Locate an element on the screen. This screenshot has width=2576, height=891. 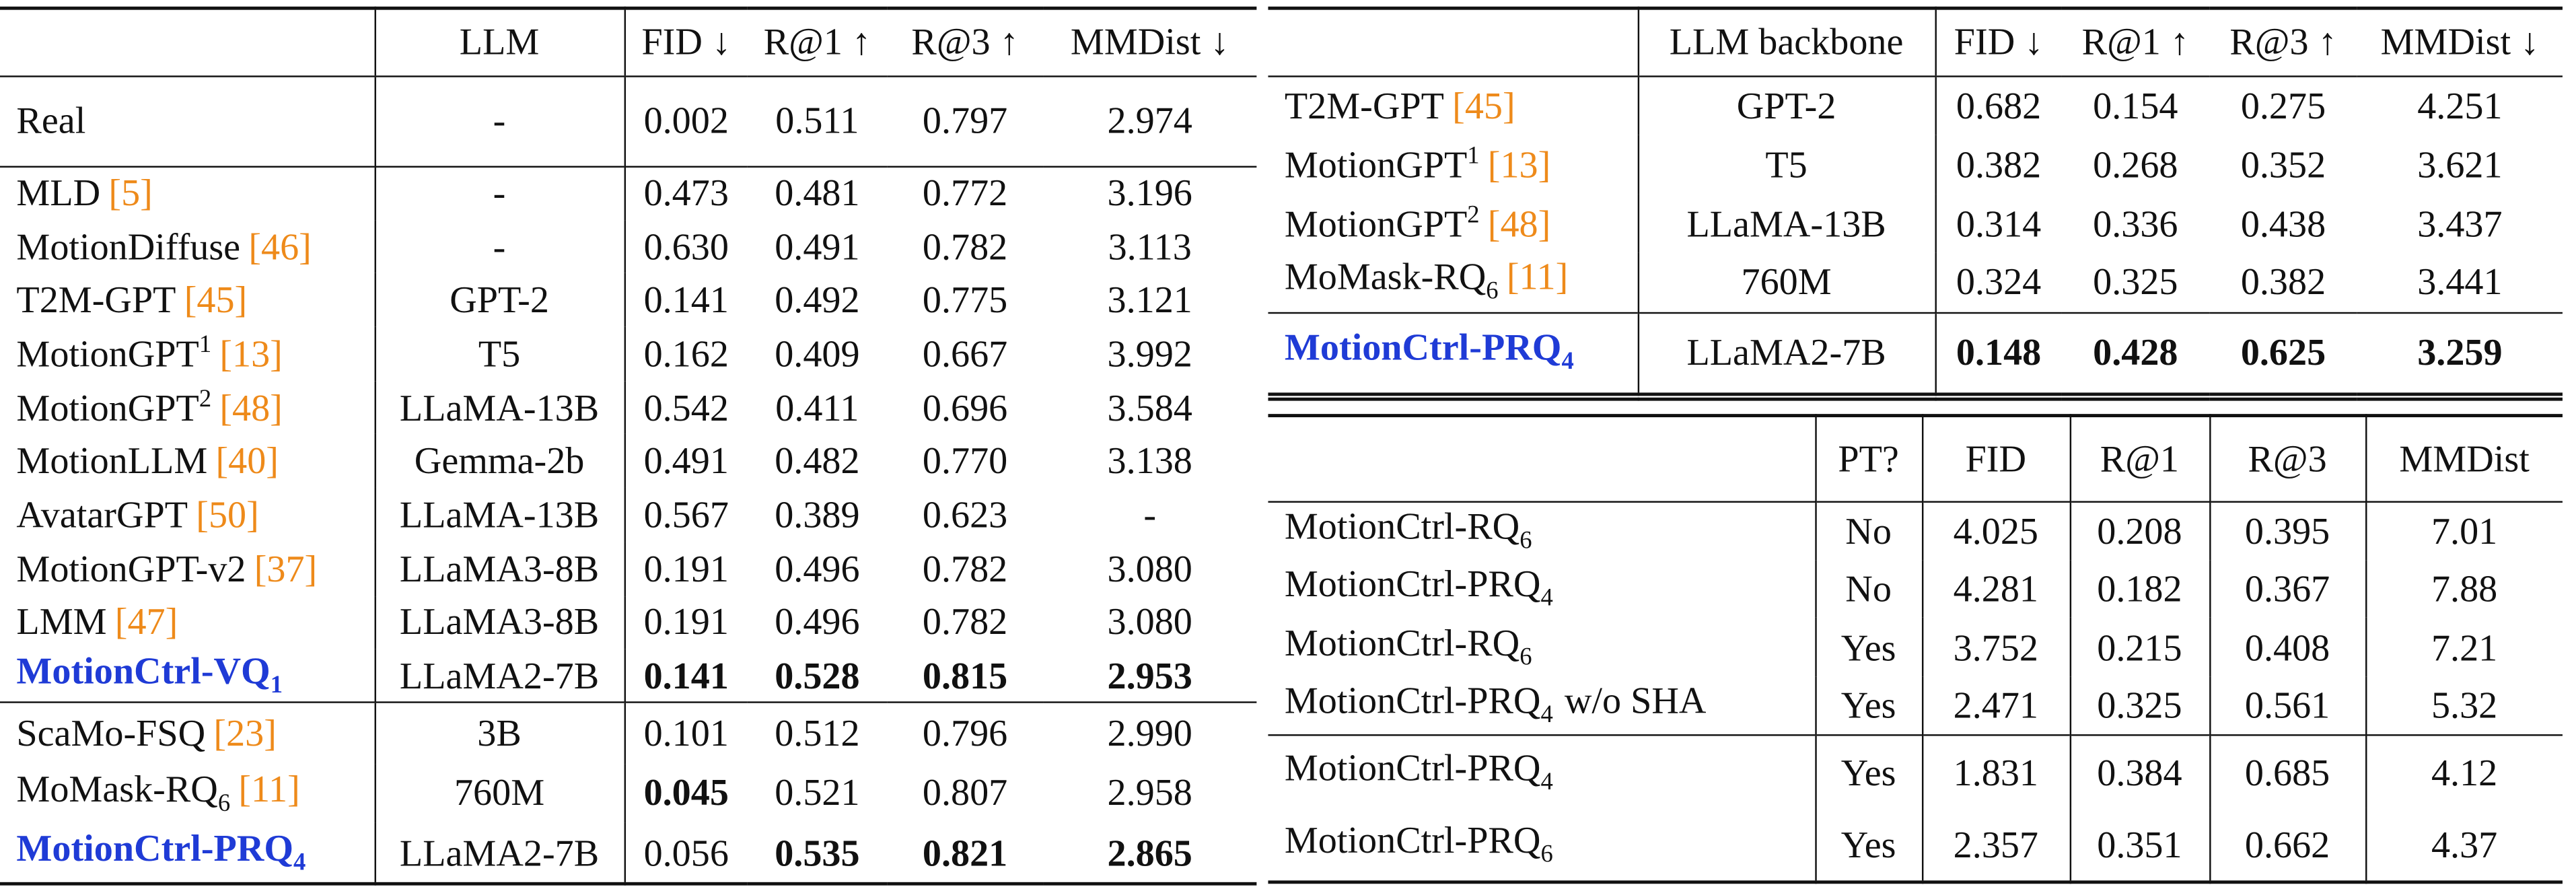
method-sub: 4 is located at coordinates (1546, 782).